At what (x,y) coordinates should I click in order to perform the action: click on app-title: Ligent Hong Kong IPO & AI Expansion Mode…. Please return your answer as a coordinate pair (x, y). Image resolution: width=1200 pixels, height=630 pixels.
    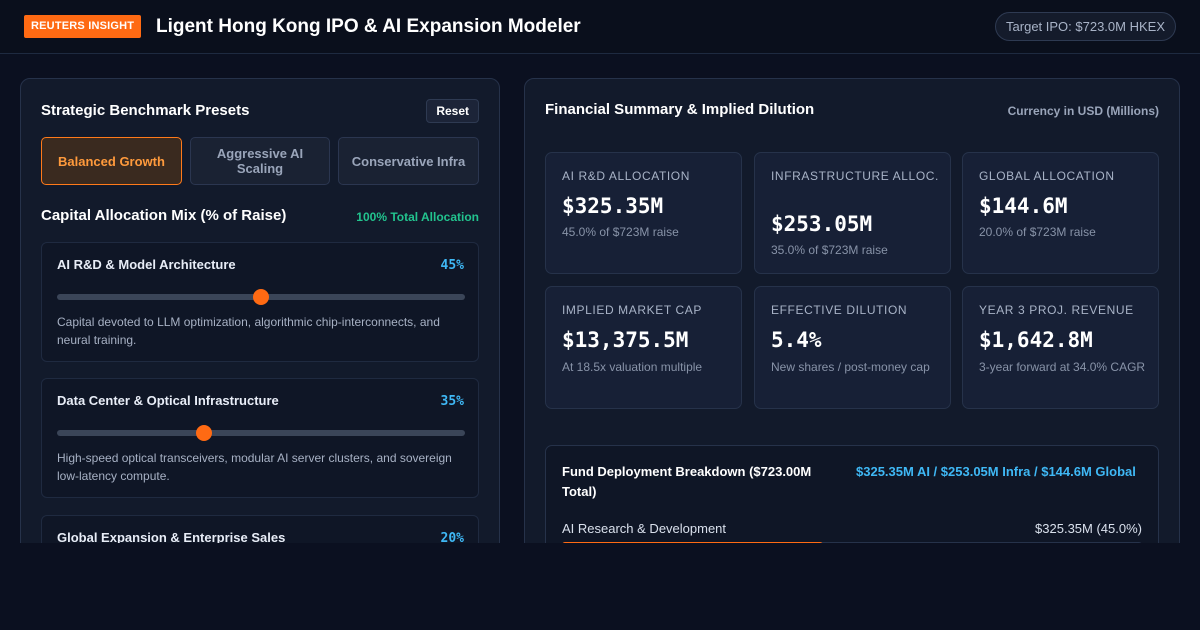
    Looking at the image, I should click on (368, 26).